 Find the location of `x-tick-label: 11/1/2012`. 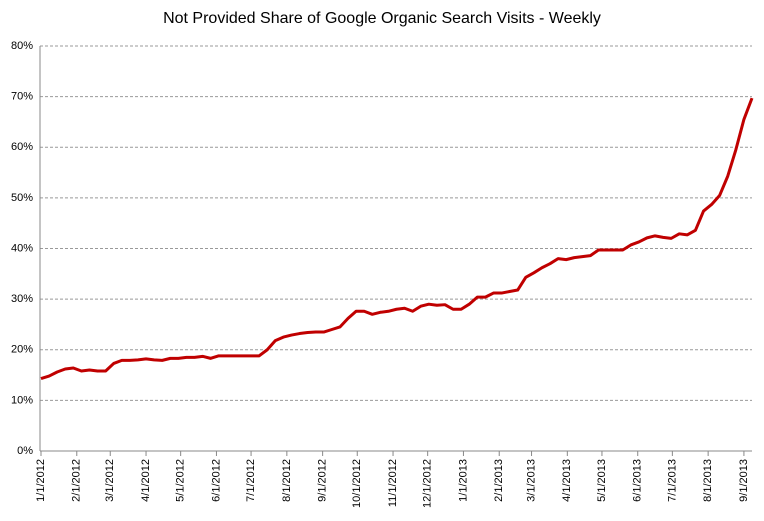

x-tick-label: 11/1/2012 is located at coordinates (393, 483).